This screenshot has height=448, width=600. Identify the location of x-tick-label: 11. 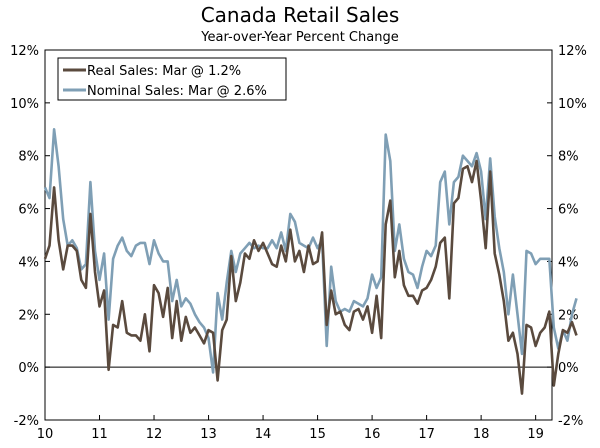
(99, 434).